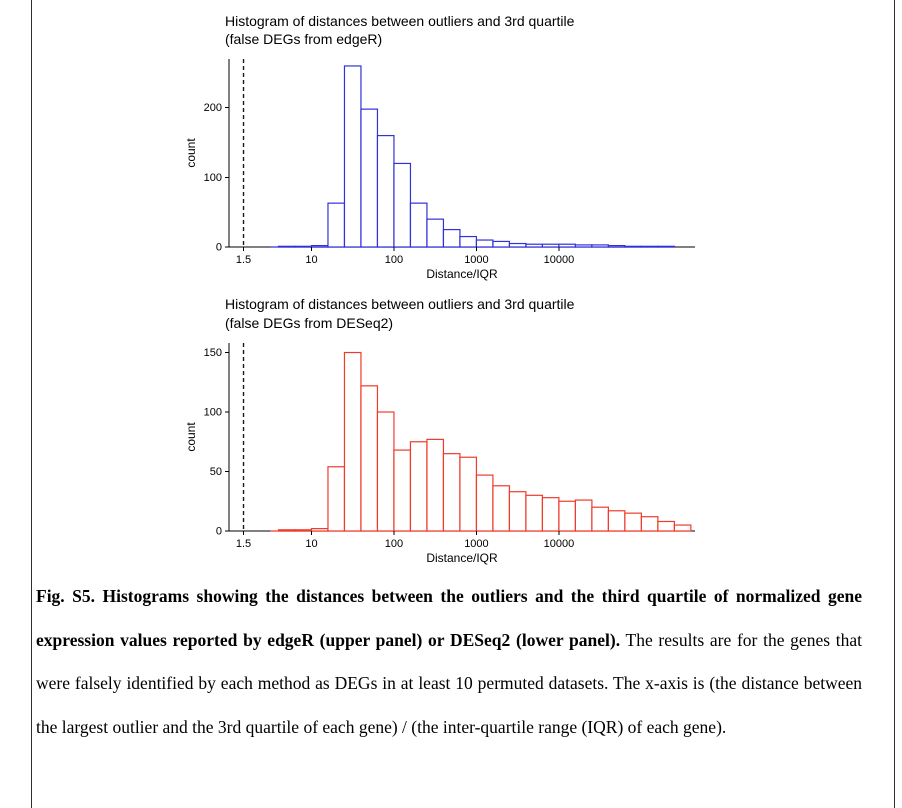  What do you see at coordinates (894, 404) in the screenshot?
I see `page-border-right` at bounding box center [894, 404].